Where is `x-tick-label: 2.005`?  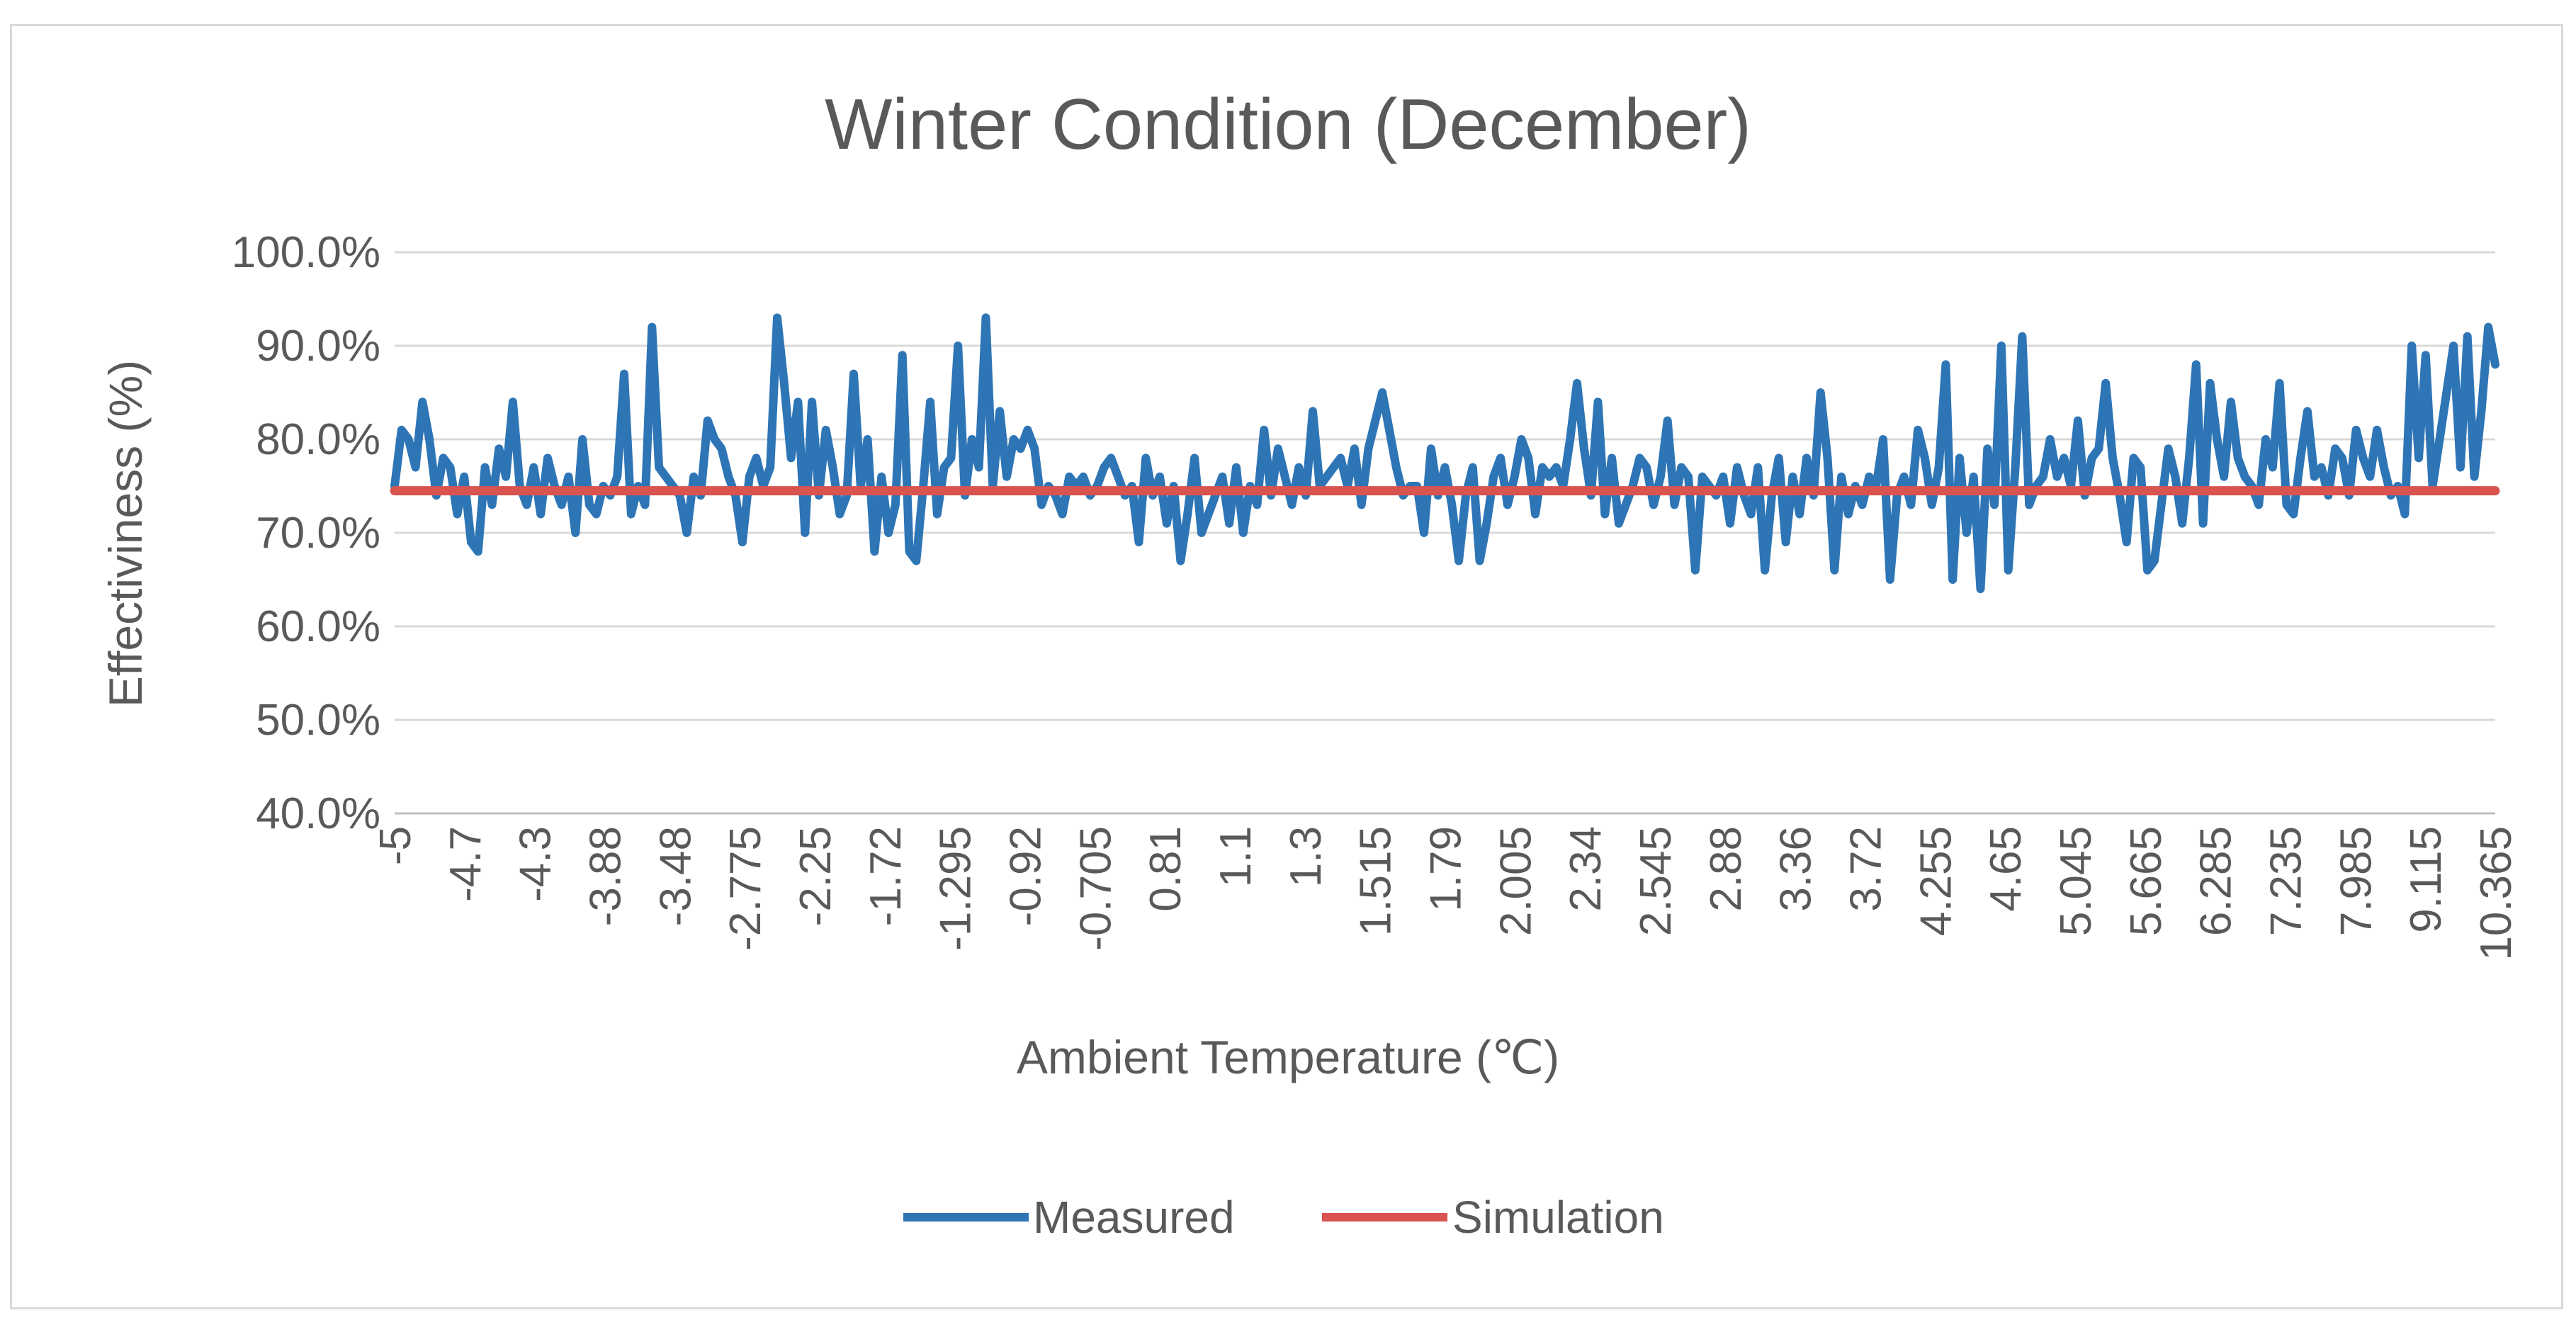
x-tick-label: 2.005 is located at coordinates (1515, 881).